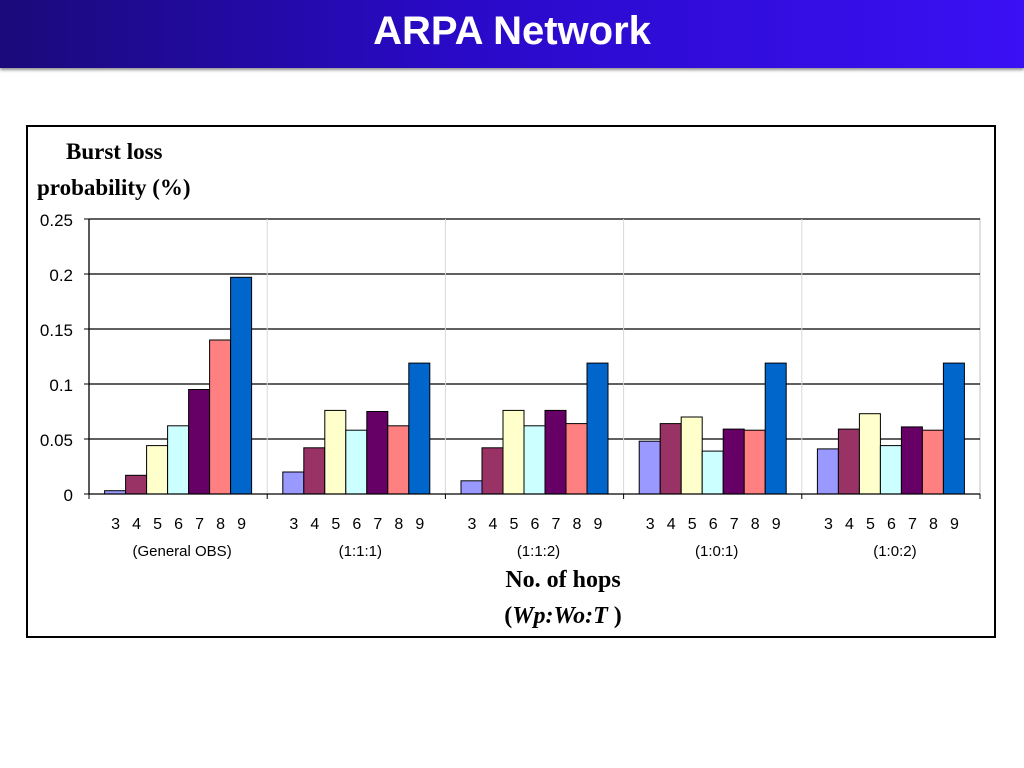 The height and width of the screenshot is (768, 1024). I want to click on x-axis-label-italic: Wp:Wo:T, so click(560, 616).